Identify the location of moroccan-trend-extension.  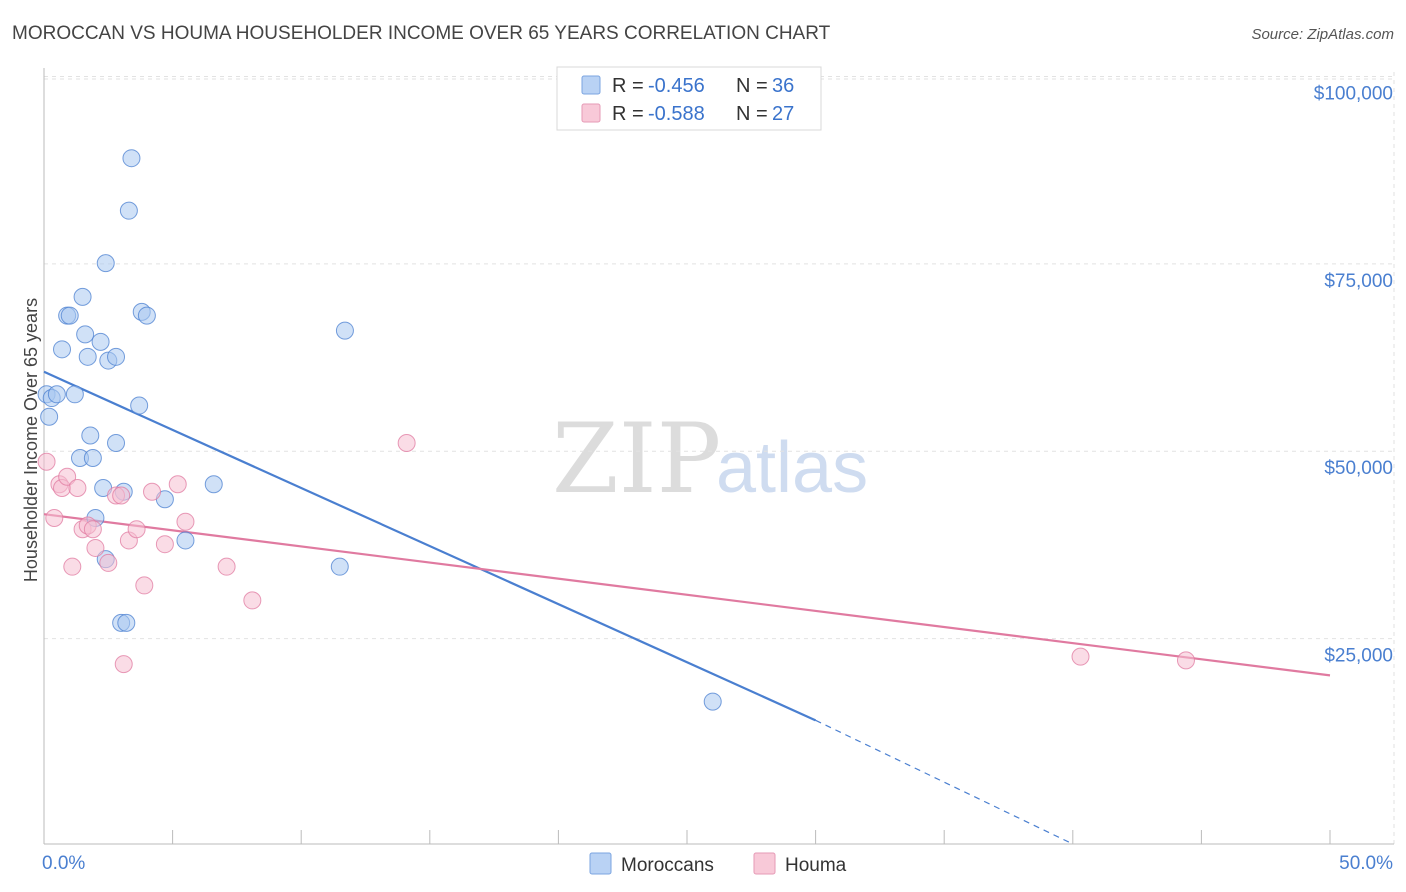
(944, 782).